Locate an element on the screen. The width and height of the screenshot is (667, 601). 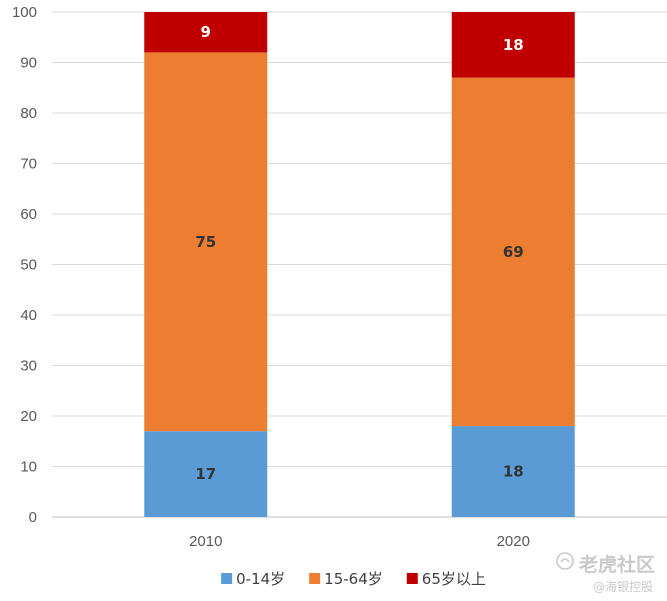
legend-label: 65岁以上 is located at coordinates (454, 579).